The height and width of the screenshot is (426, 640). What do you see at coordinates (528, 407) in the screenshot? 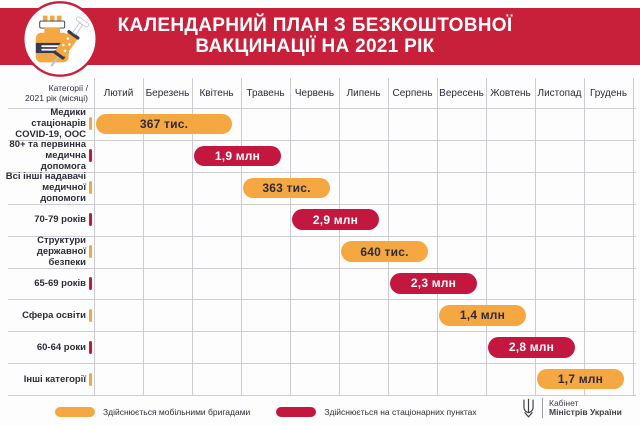
I see `trident-icon` at bounding box center [528, 407].